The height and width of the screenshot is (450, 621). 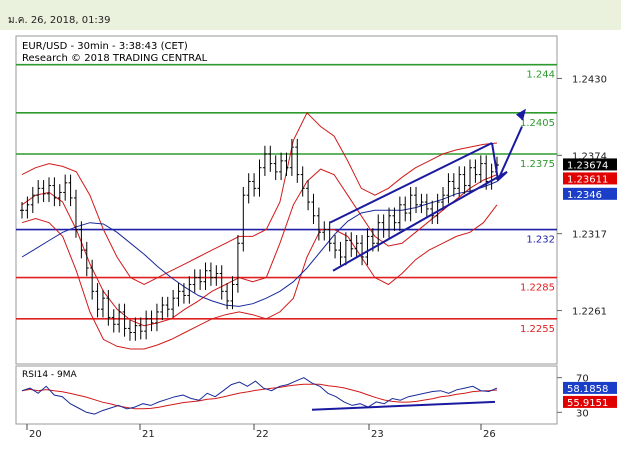 I want to click on rsi-title: RSI14 - 9MA, so click(x=50, y=375).